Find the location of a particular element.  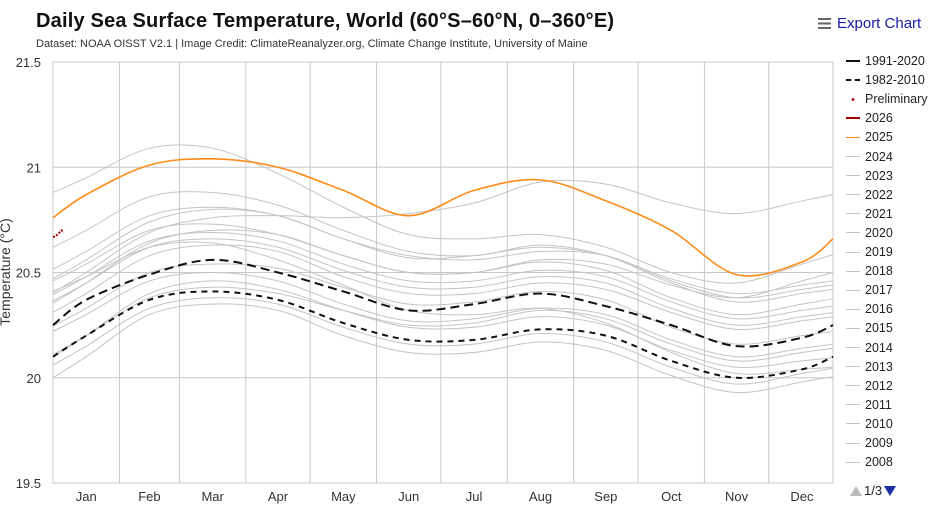

legend-label: 2016 is located at coordinates (879, 309).